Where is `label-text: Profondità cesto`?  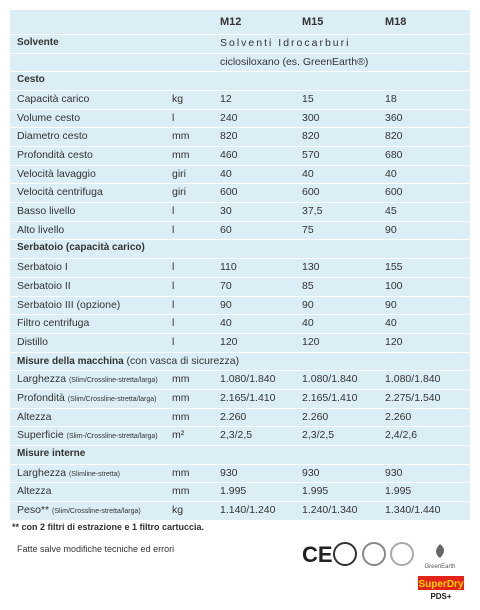 label-text: Profondità cesto is located at coordinates (55, 155).